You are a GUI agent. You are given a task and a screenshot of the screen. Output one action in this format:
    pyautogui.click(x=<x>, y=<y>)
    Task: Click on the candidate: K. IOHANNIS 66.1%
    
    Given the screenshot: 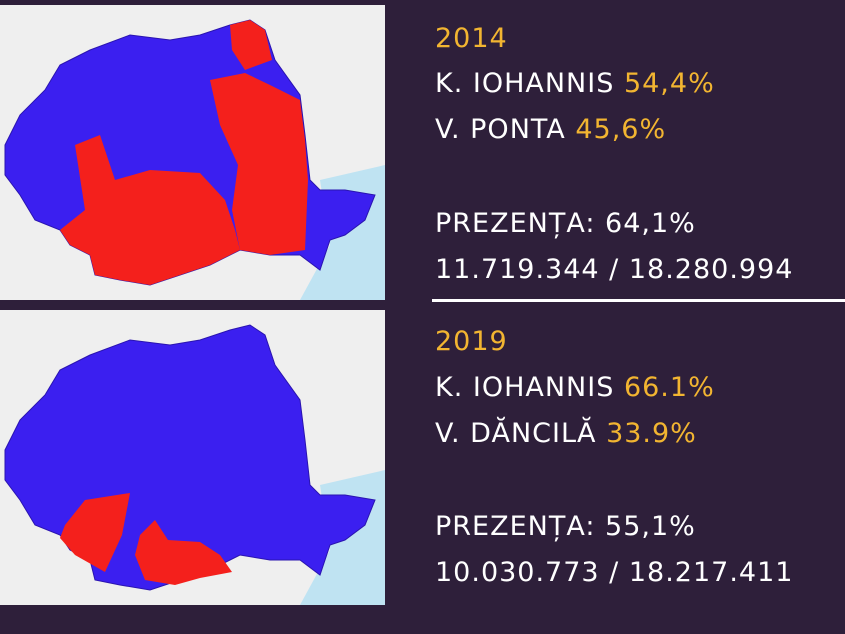 What is the action you would take?
    pyautogui.click(x=575, y=388)
    